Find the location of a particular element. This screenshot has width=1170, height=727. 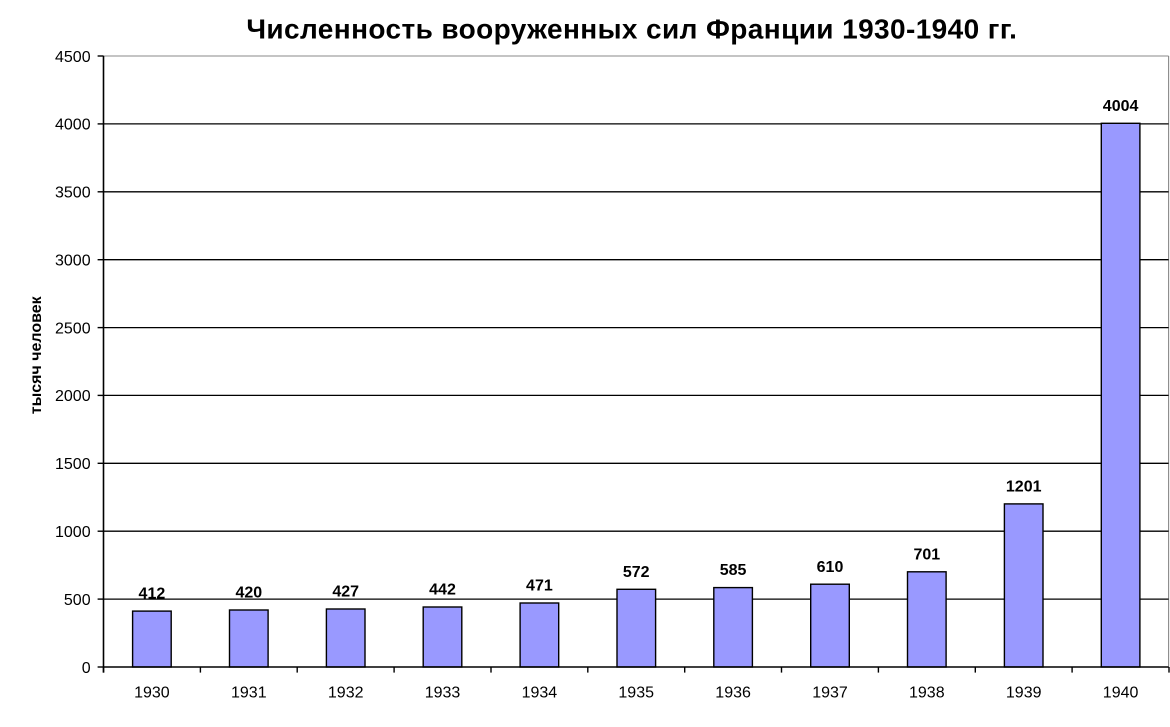

svg-text: 1936 is located at coordinates (733, 693).